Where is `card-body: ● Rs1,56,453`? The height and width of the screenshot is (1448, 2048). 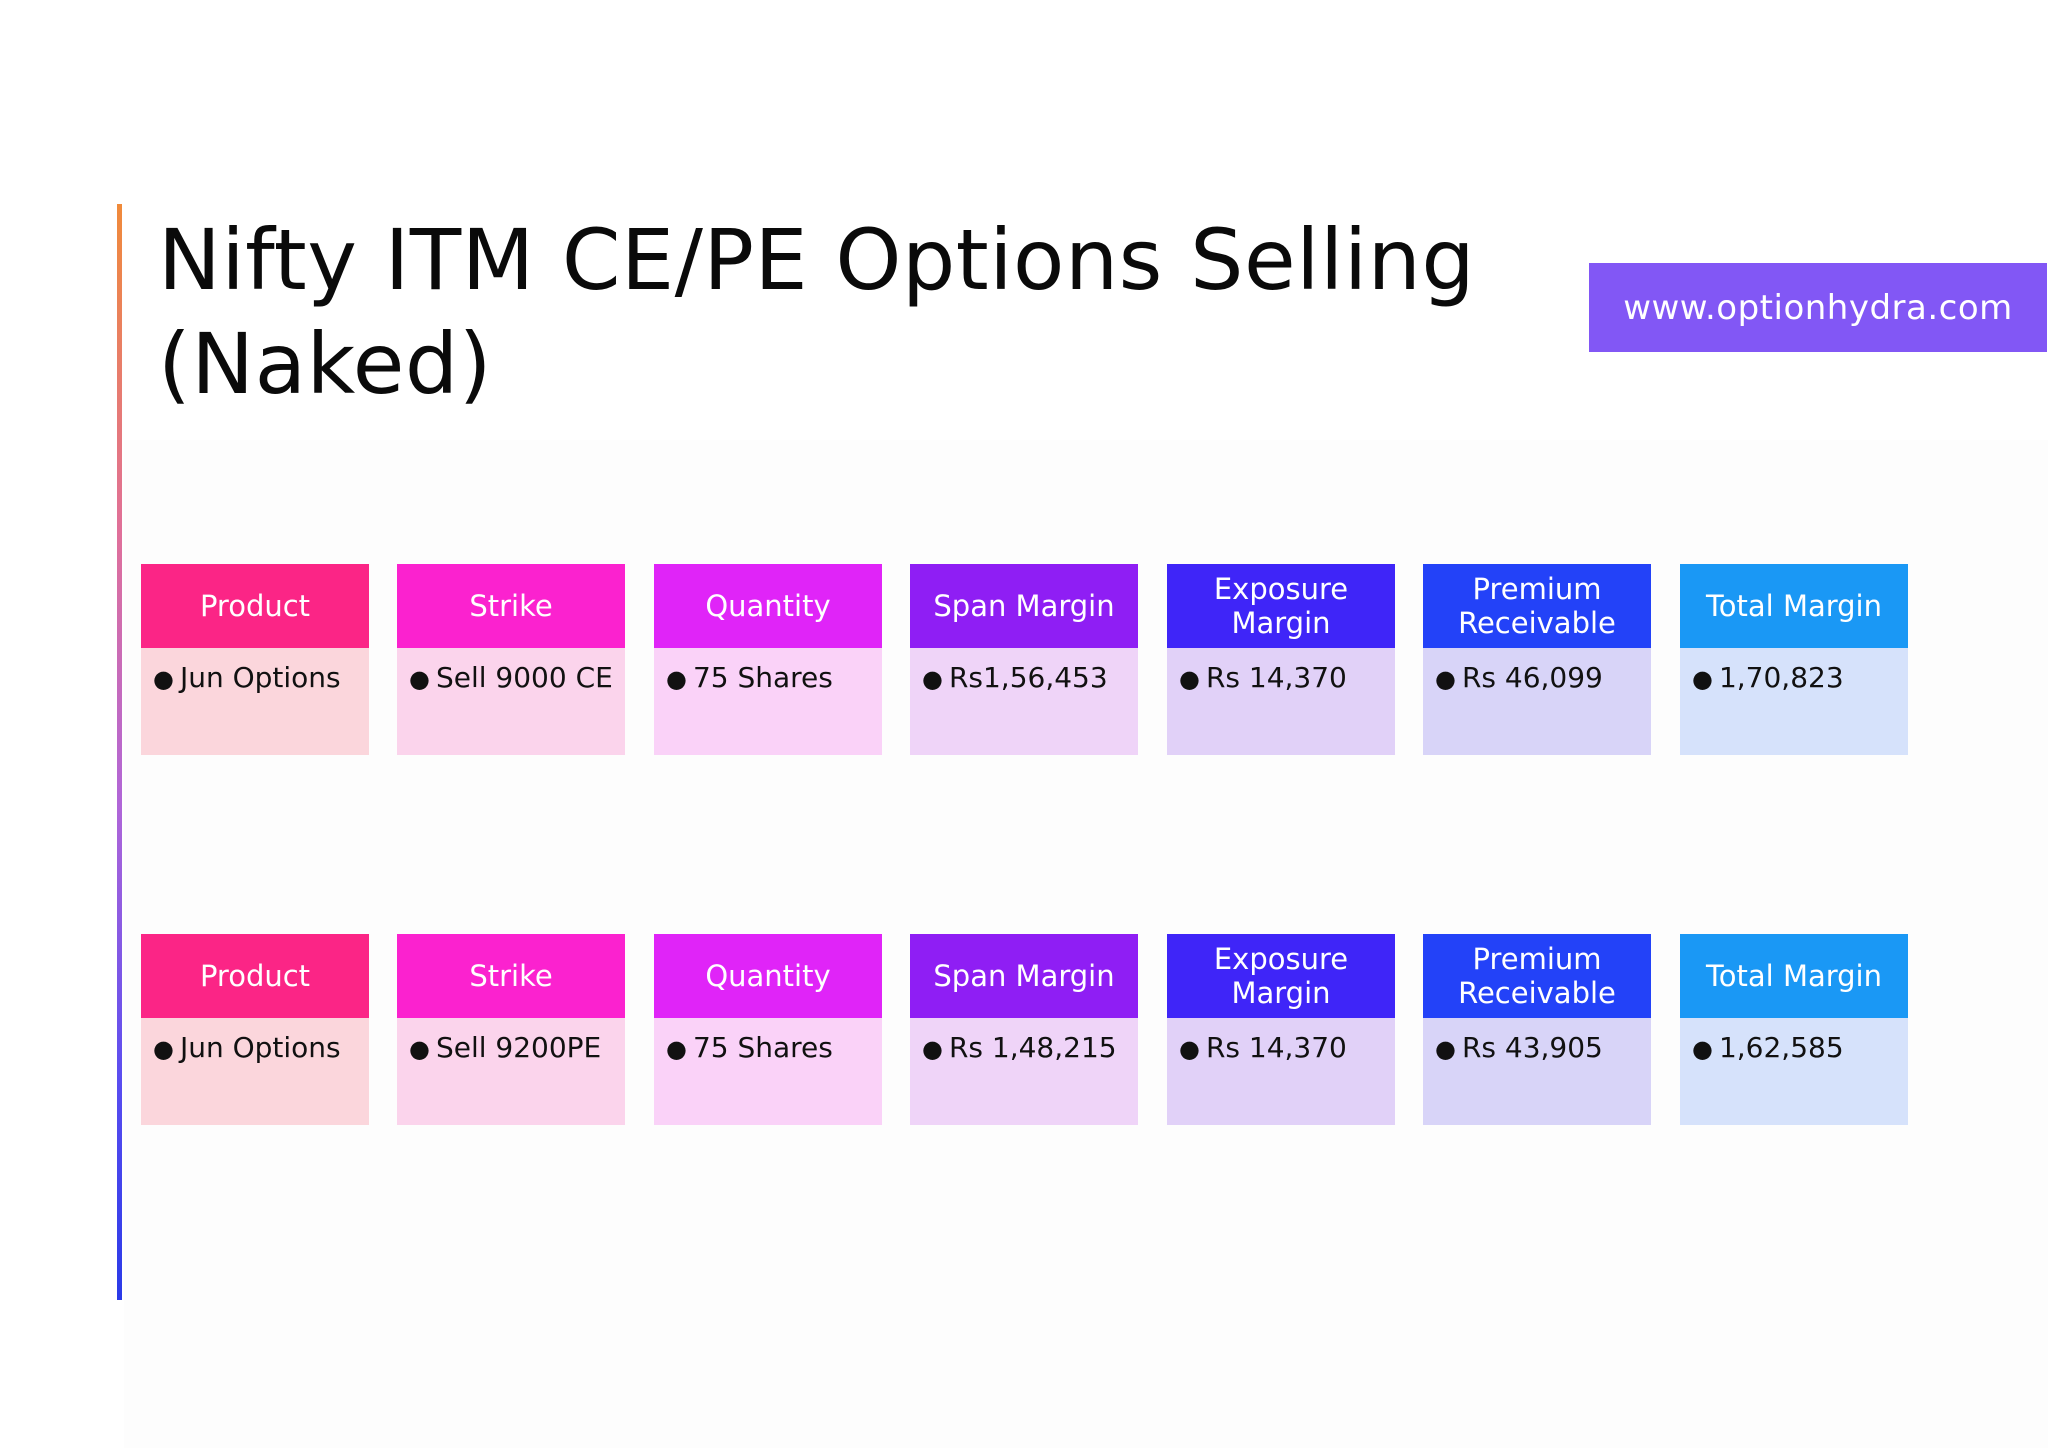
card-body: ● Rs1,56,453 is located at coordinates (1024, 701).